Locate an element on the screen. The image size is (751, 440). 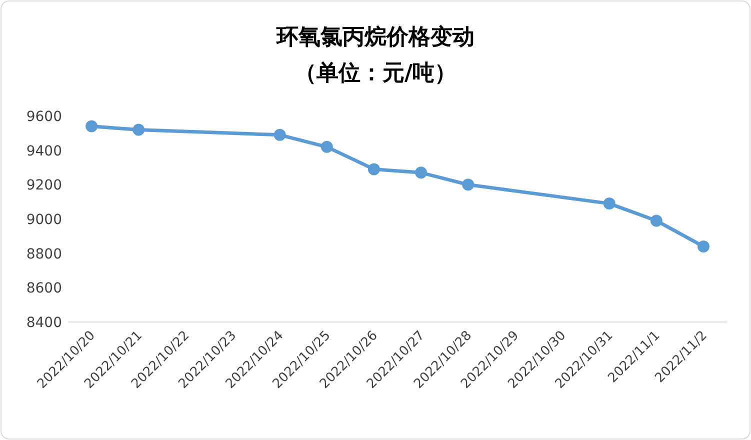
chart-subtitle: （单位：元/吨） is located at coordinates (375, 73).